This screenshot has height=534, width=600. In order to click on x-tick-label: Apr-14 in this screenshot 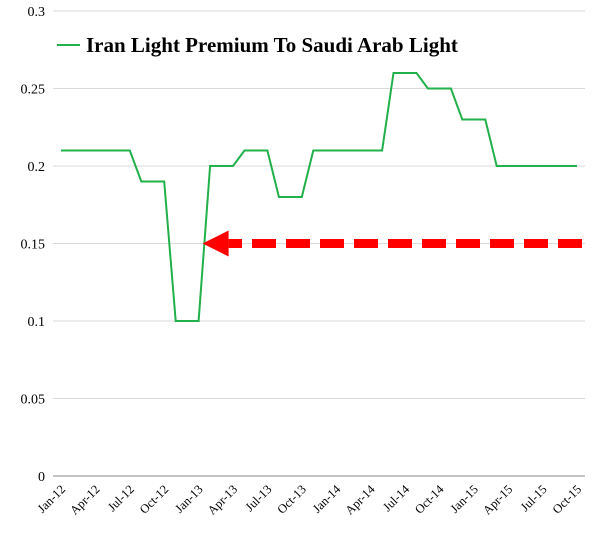, I will do `click(360, 500)`.